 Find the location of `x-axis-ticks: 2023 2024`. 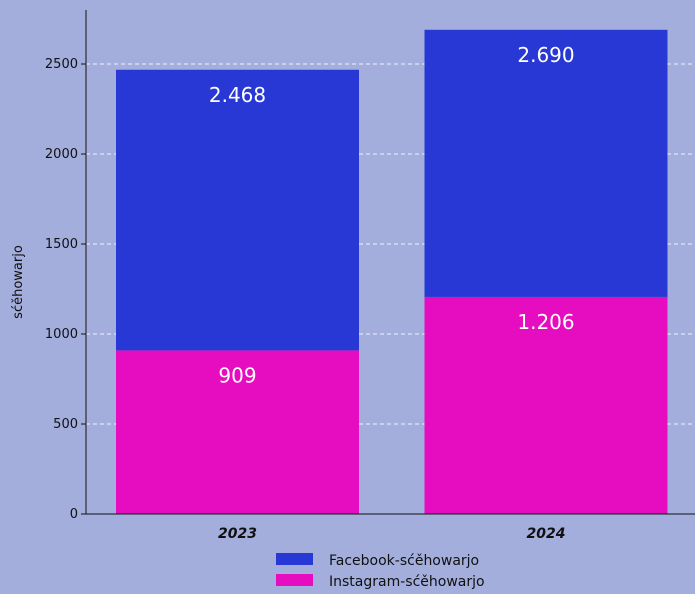

x-axis-ticks: 2023 2024 is located at coordinates (391, 534).